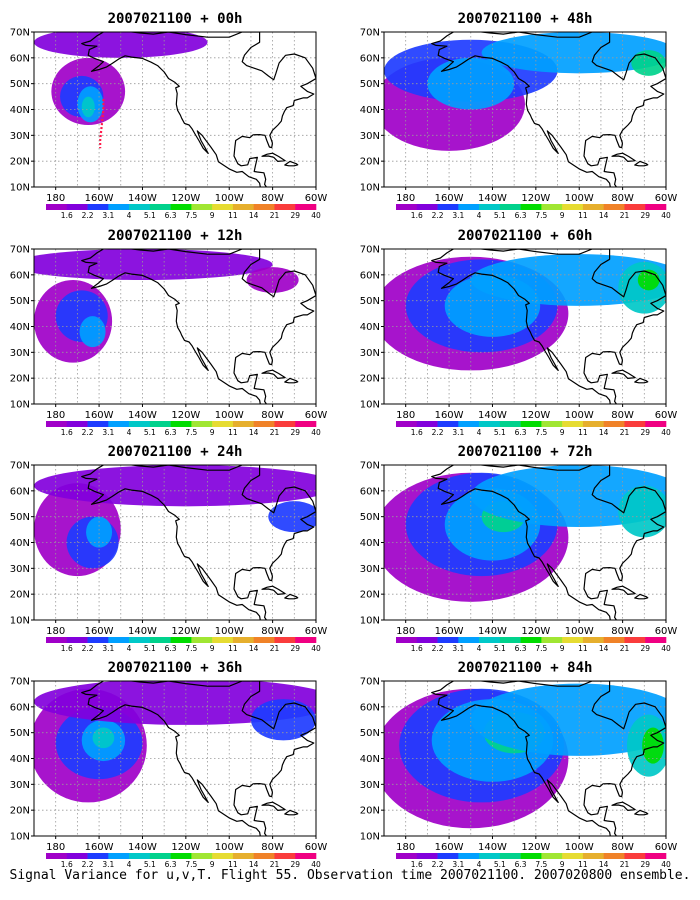  I want to click on panel-title: 2007021100 + 72h, so click(525, 452).